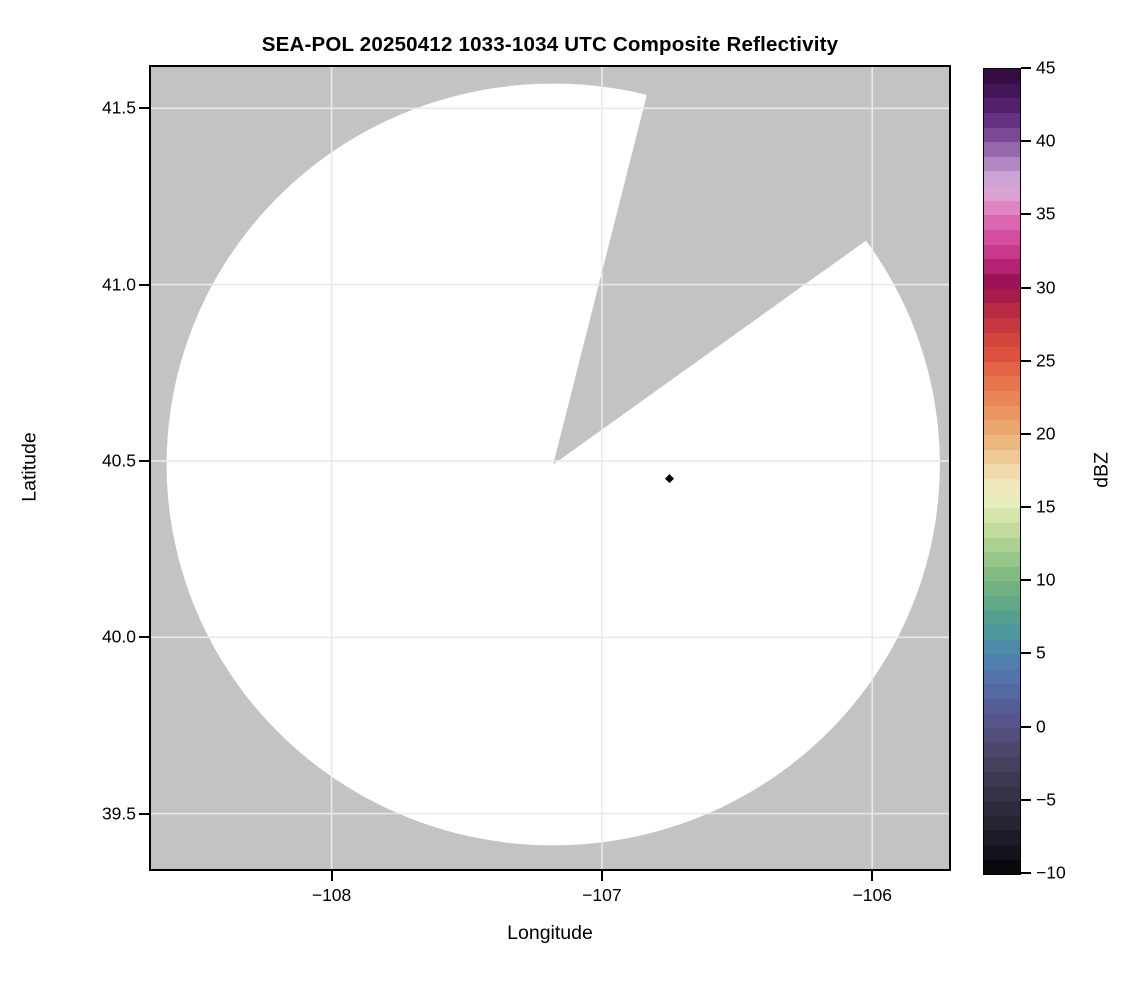 This screenshot has height=990, width=1146. Describe the element at coordinates (1046, 433) in the screenshot. I see `colorbar-tick-label: 20` at that location.